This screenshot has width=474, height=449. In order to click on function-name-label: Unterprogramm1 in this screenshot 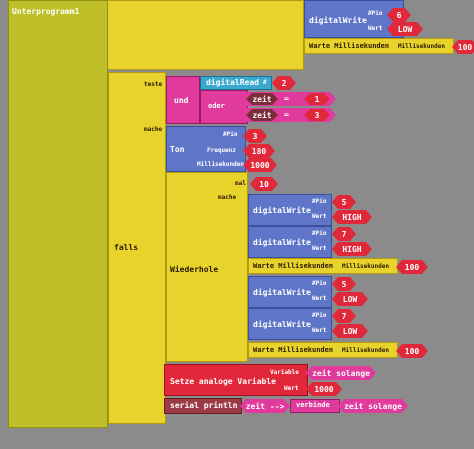, I will do `click(46, 11)`.